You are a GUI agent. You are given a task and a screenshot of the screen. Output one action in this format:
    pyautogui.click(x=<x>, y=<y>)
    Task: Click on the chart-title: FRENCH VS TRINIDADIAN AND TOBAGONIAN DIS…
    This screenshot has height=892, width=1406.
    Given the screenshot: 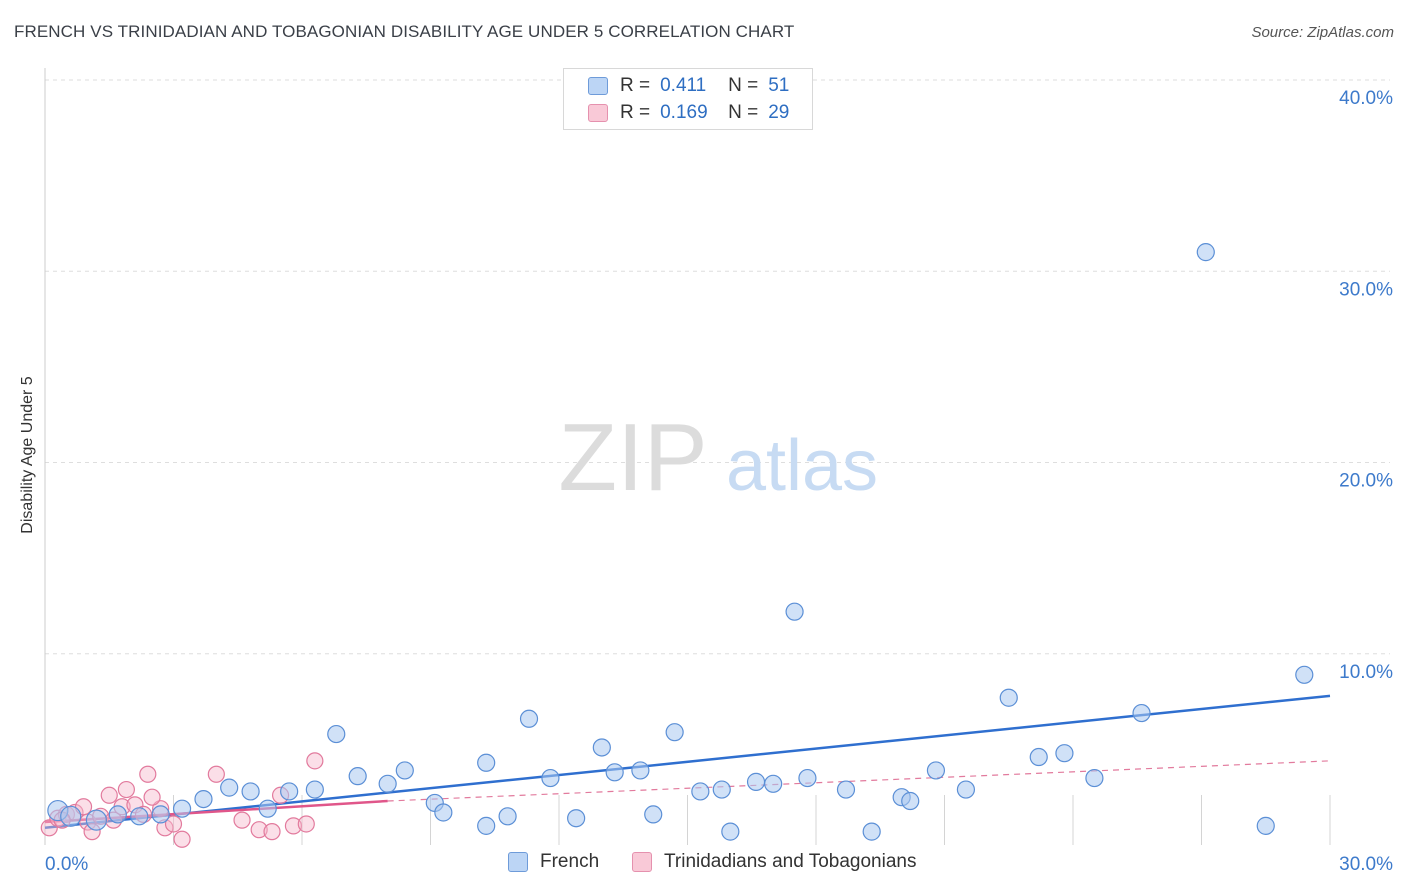 What is the action you would take?
    pyautogui.click(x=404, y=31)
    